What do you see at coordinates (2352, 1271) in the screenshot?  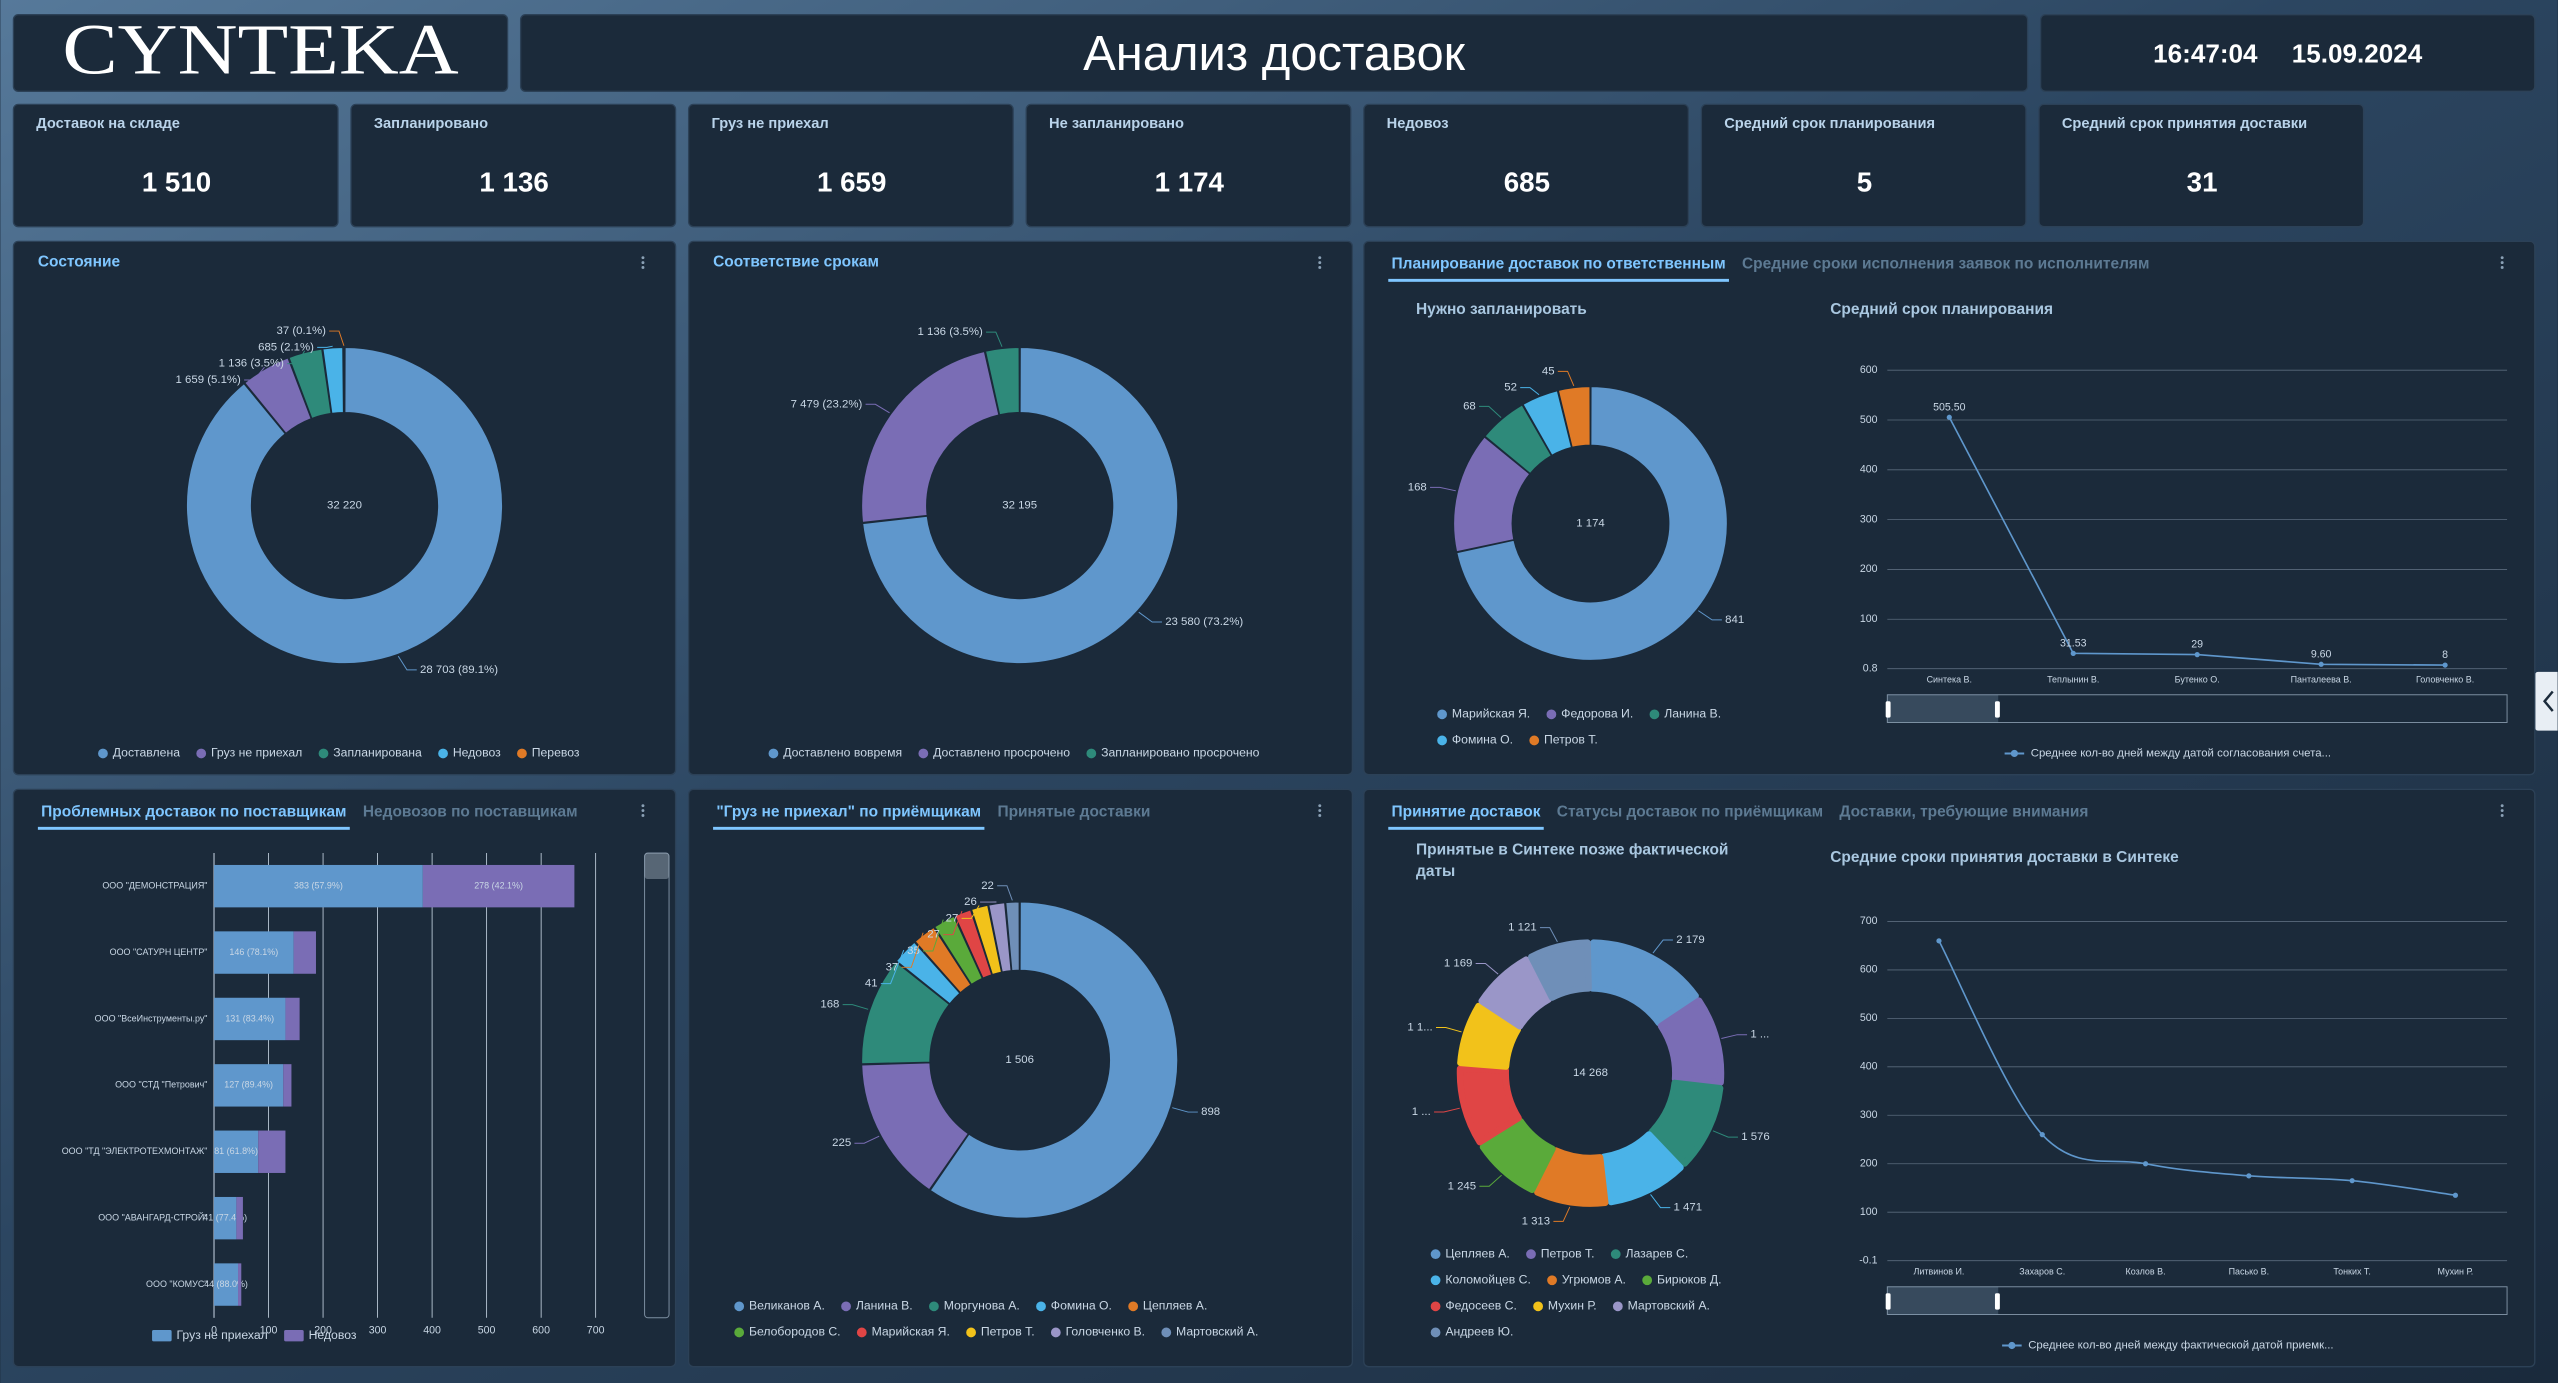 I see `x-tick-label: Тонких Т.` at bounding box center [2352, 1271].